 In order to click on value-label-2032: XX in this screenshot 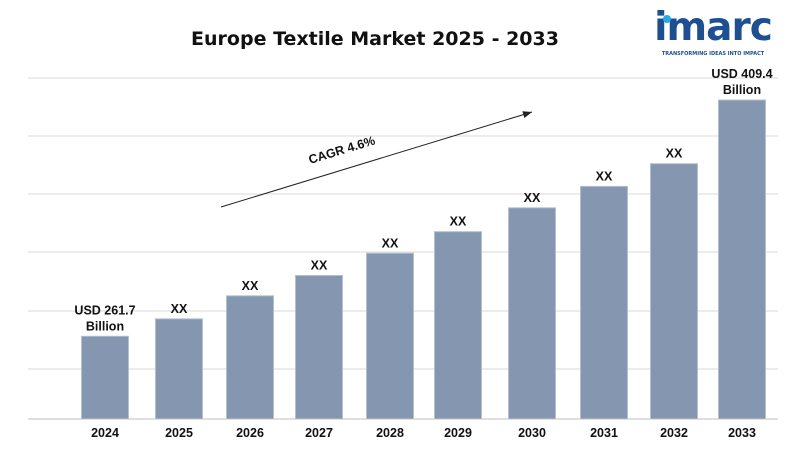, I will do `click(674, 154)`.